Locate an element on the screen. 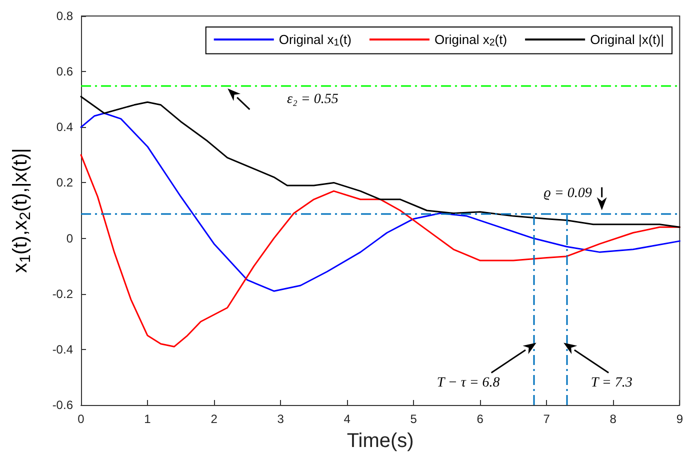 The height and width of the screenshot is (461, 686). x-tick-label: 2 is located at coordinates (214, 419).